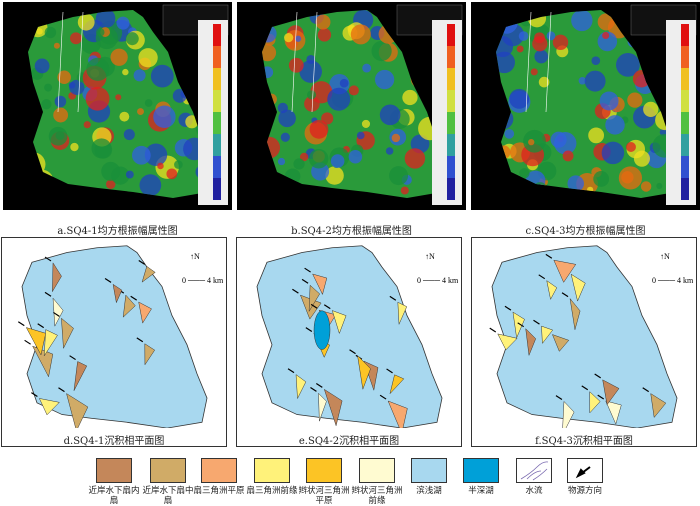 Image resolution: width=700 pixels, height=506 pixels. I want to click on legend-label: 扇三角洲前缘, so click(272, 491).